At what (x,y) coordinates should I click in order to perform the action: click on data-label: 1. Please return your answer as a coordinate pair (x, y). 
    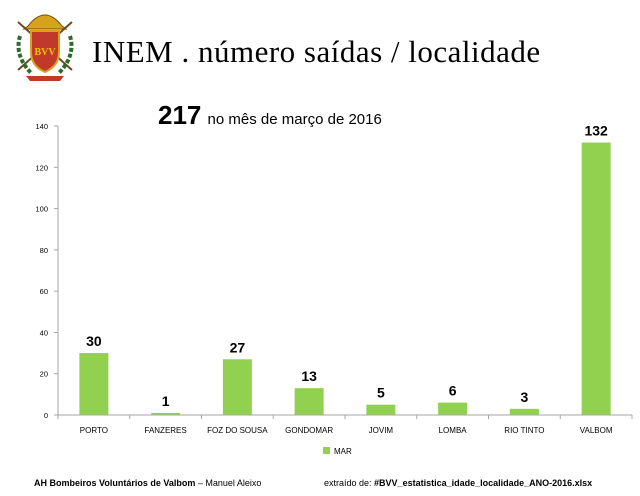
    Looking at the image, I should click on (166, 401).